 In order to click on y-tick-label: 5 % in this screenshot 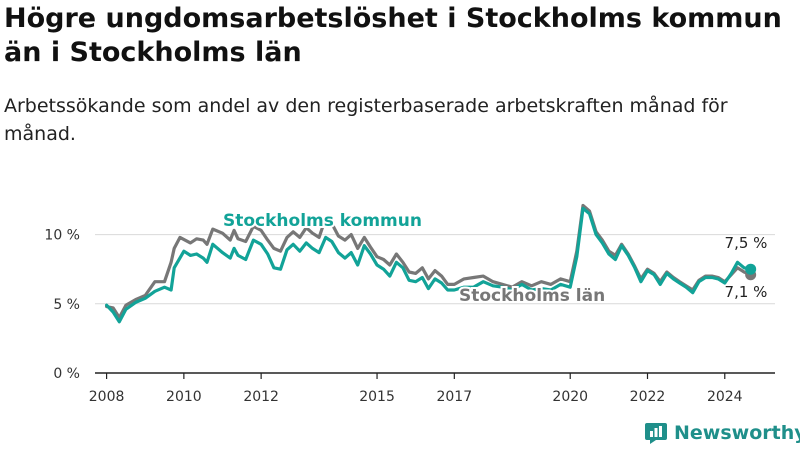, I will do `click(66, 305)`.